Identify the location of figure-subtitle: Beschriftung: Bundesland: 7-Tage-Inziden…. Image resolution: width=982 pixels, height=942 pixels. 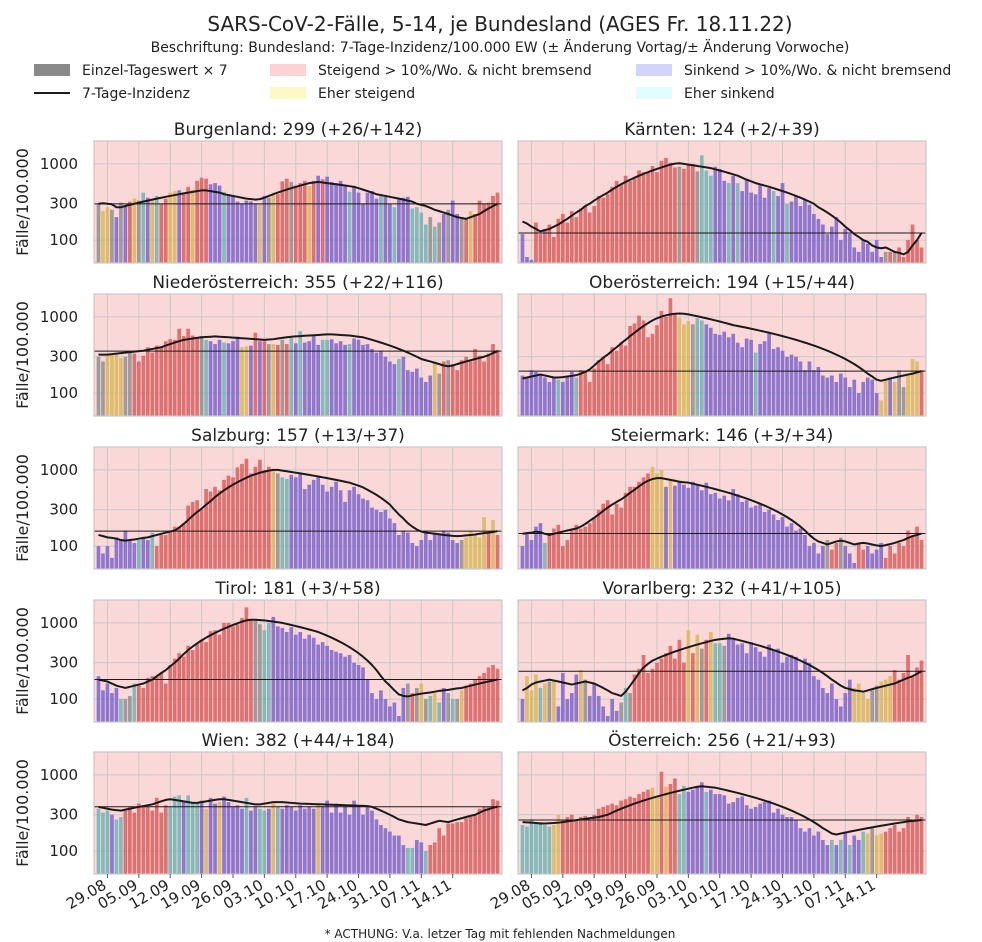
(500, 47).